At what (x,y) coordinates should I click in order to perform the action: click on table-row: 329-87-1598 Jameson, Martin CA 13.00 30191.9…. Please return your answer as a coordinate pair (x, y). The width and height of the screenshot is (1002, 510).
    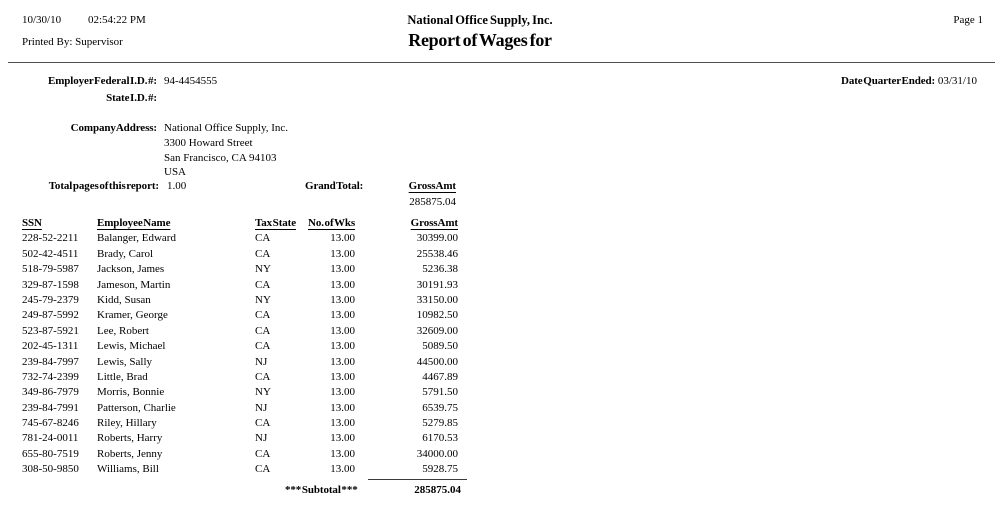
    Looking at the image, I should click on (240, 285).